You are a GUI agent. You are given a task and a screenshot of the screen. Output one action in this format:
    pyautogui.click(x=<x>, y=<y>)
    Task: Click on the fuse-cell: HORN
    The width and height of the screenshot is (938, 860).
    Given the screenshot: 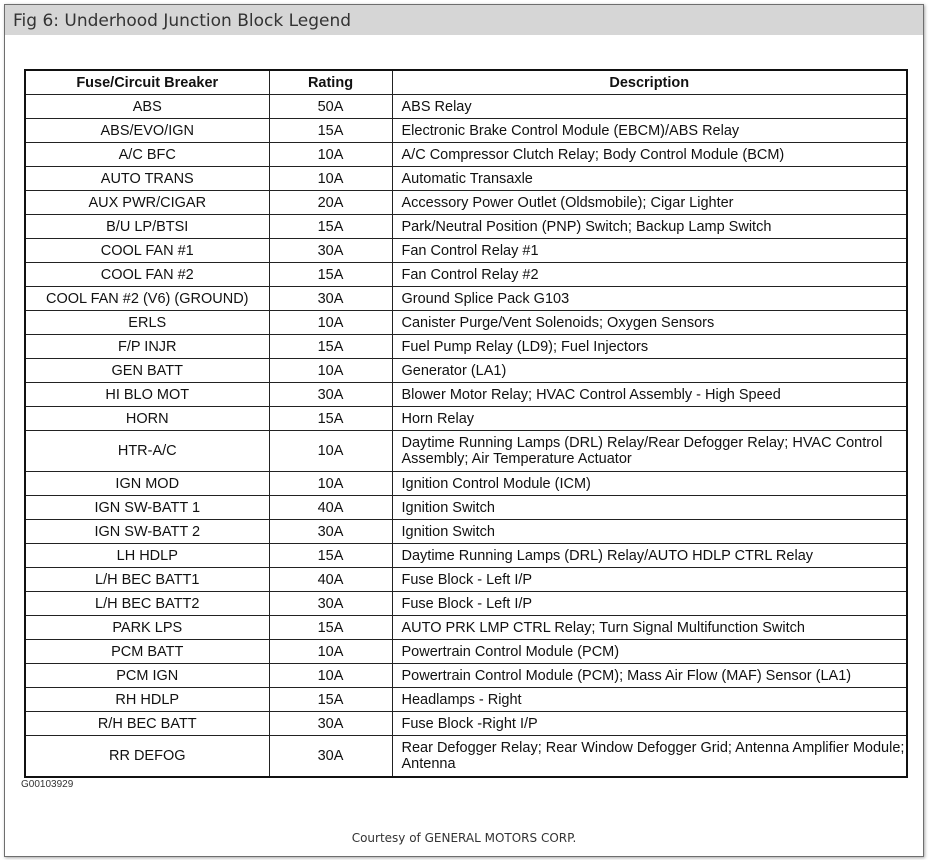 What is the action you would take?
    pyautogui.click(x=147, y=418)
    